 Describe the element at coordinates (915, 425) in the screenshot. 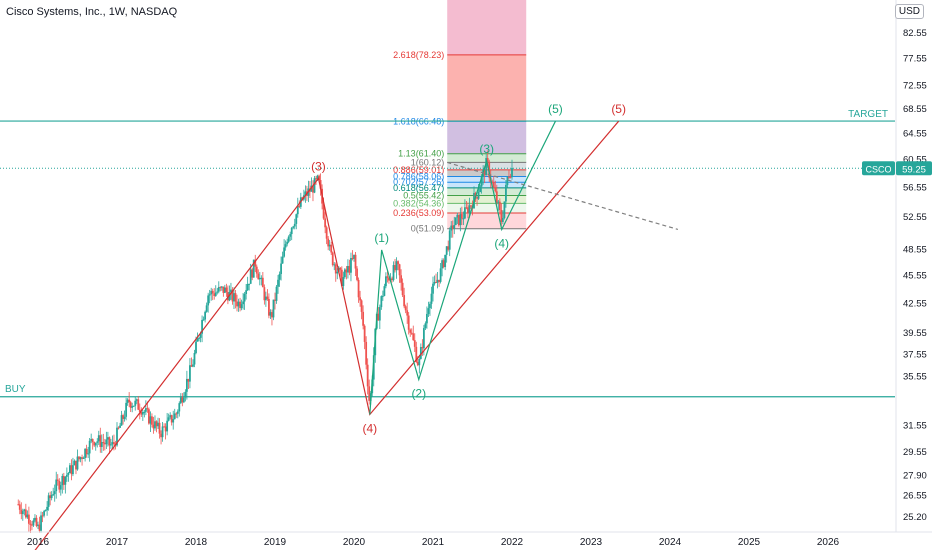

I see `y-tick-label: 31.55` at that location.